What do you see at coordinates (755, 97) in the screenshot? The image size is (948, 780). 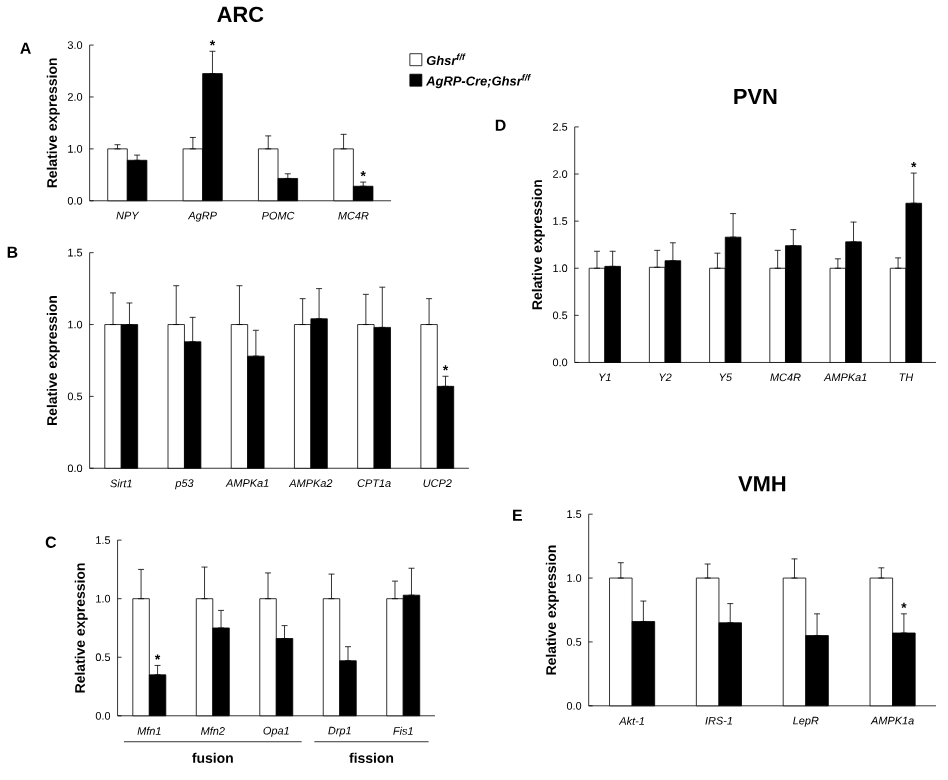 I see `chart-title: PVN` at bounding box center [755, 97].